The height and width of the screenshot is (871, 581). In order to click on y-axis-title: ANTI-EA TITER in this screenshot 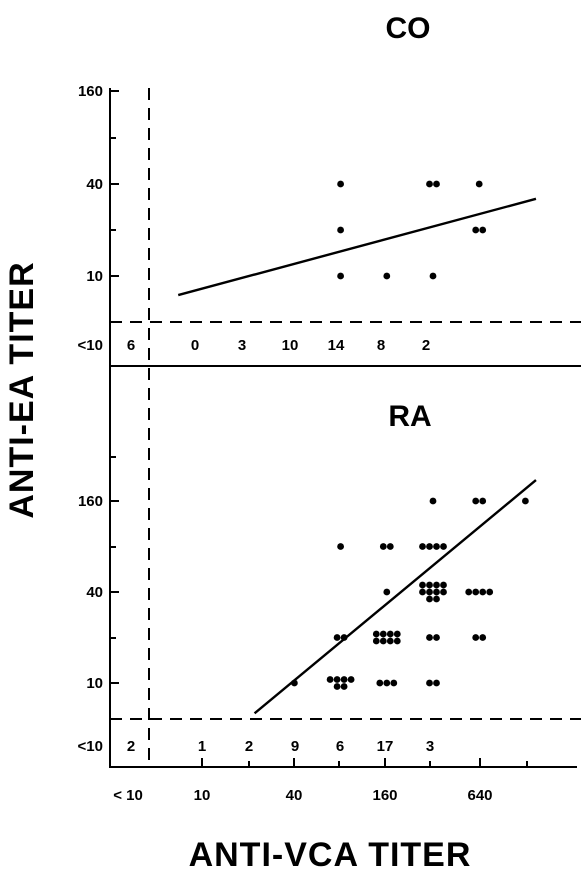, I will do `click(22, 389)`.